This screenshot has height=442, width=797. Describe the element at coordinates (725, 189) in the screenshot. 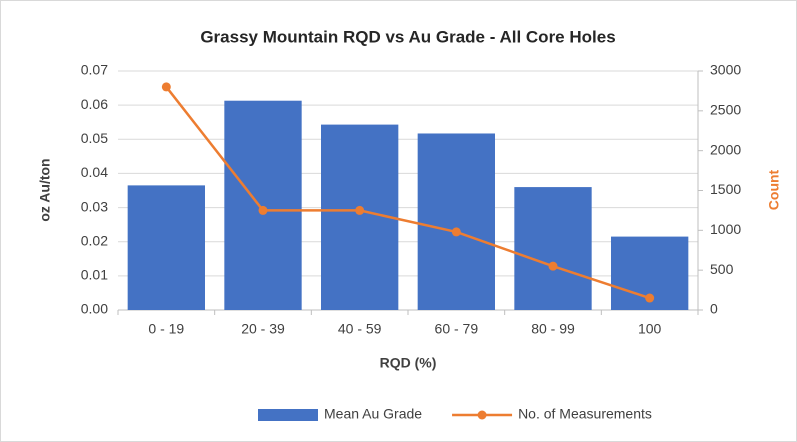

I see `y2-tick-label: 1500` at that location.